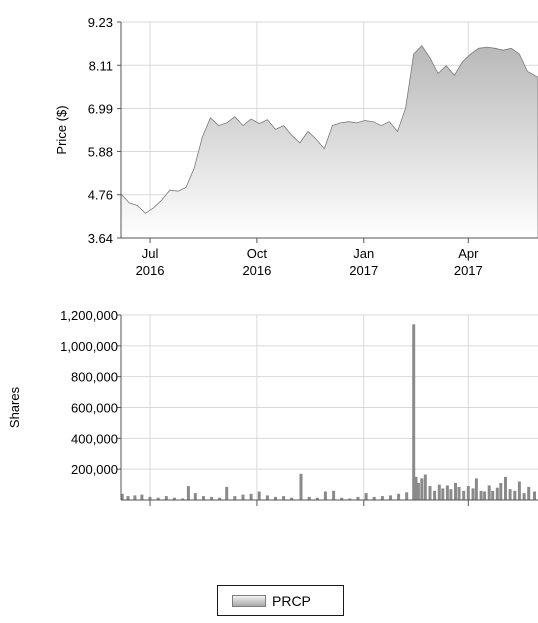 This screenshot has width=538, height=623. Describe the element at coordinates (94, 408) in the screenshot. I see `volume-y-tick-label: 600,000` at that location.